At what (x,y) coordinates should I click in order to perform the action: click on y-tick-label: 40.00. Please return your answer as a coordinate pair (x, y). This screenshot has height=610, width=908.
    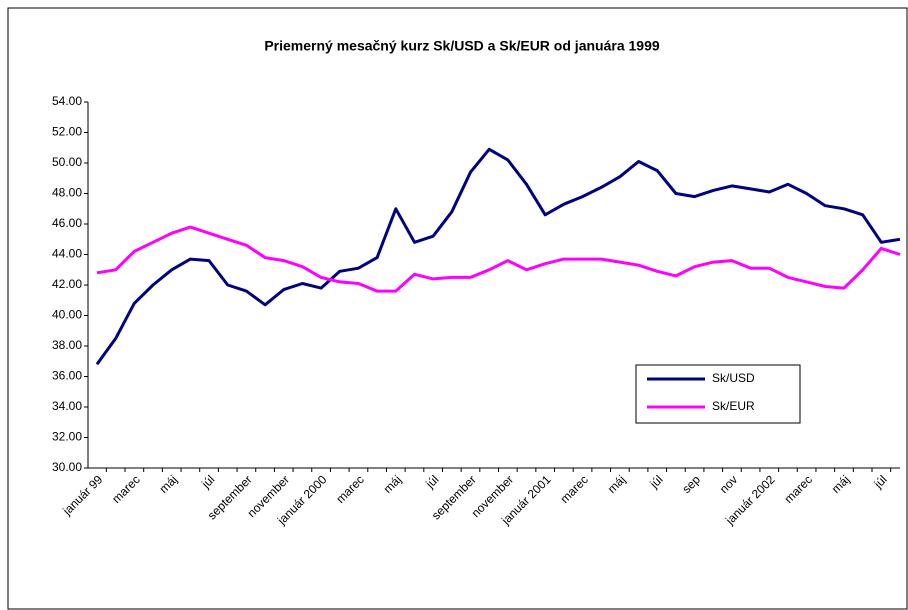
    Looking at the image, I should click on (67, 315).